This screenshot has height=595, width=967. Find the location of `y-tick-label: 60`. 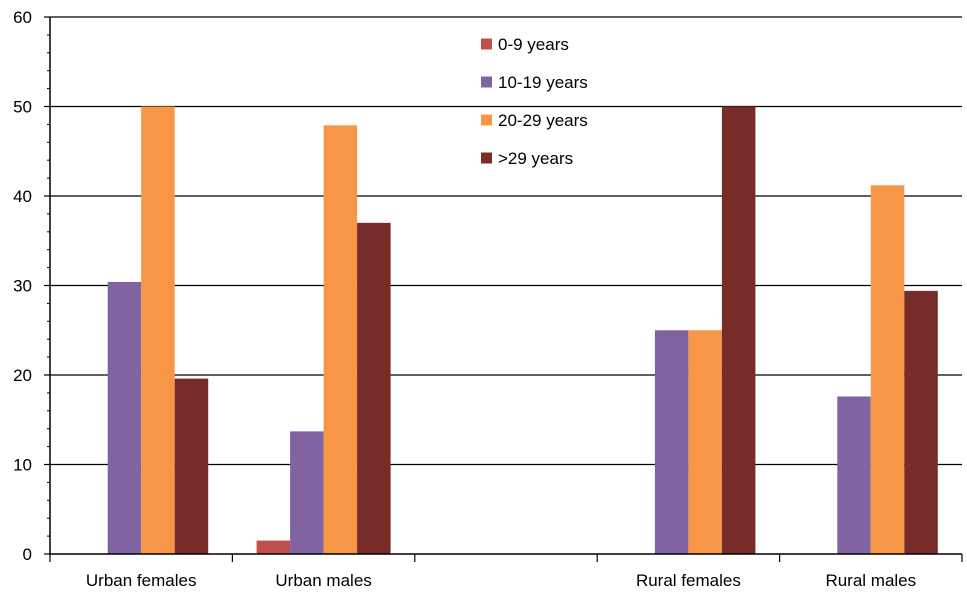

y-tick-label: 60 is located at coordinates (22, 17).